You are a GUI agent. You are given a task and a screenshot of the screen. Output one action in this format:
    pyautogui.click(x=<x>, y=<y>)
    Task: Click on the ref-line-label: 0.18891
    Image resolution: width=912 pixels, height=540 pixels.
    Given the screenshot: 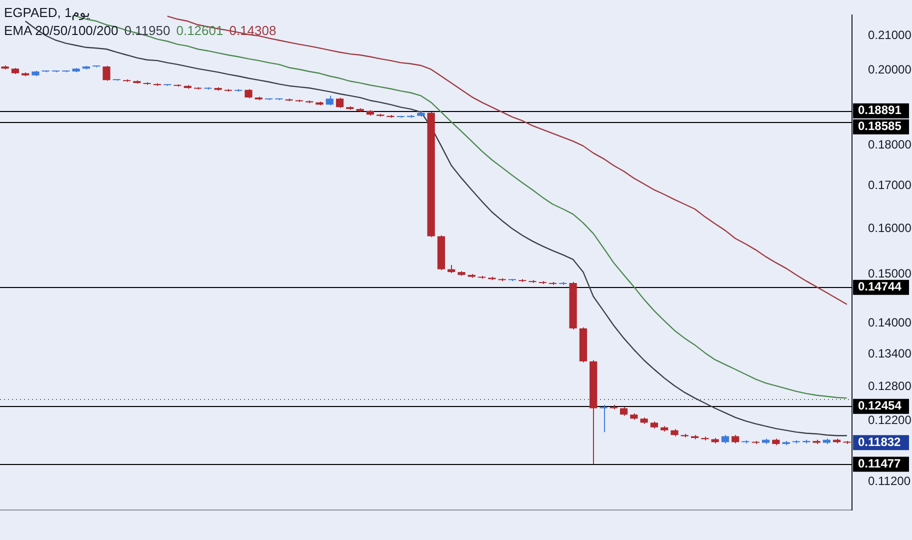 What is the action you would take?
    pyautogui.click(x=880, y=110)
    